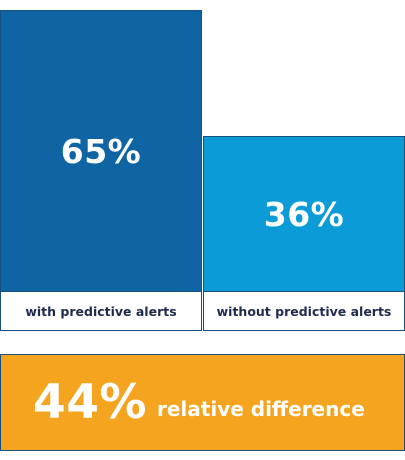 This screenshot has width=405, height=460. Describe the element at coordinates (101, 311) in the screenshot. I see `category-label: with predictive alerts` at that location.